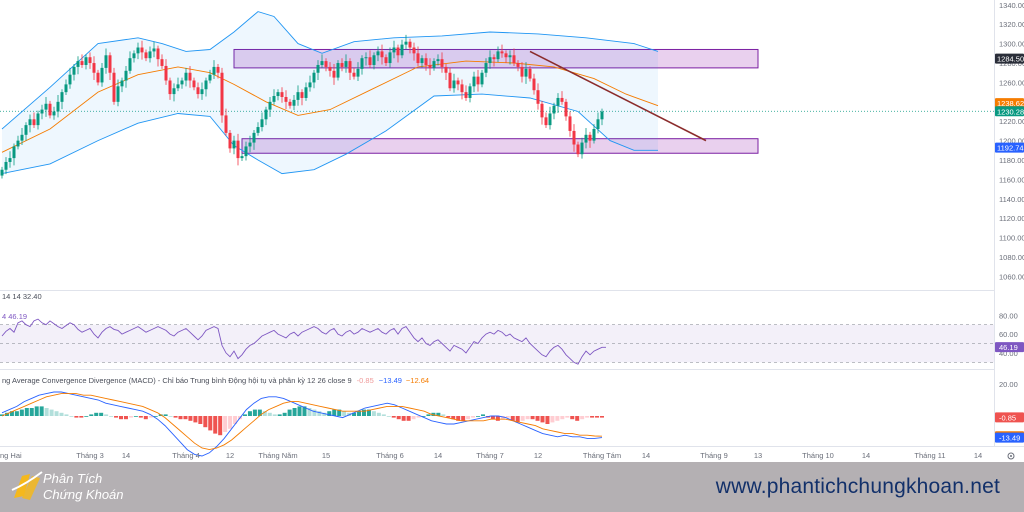  I want to click on rsi-tick-label: 40.00, so click(1008, 353).